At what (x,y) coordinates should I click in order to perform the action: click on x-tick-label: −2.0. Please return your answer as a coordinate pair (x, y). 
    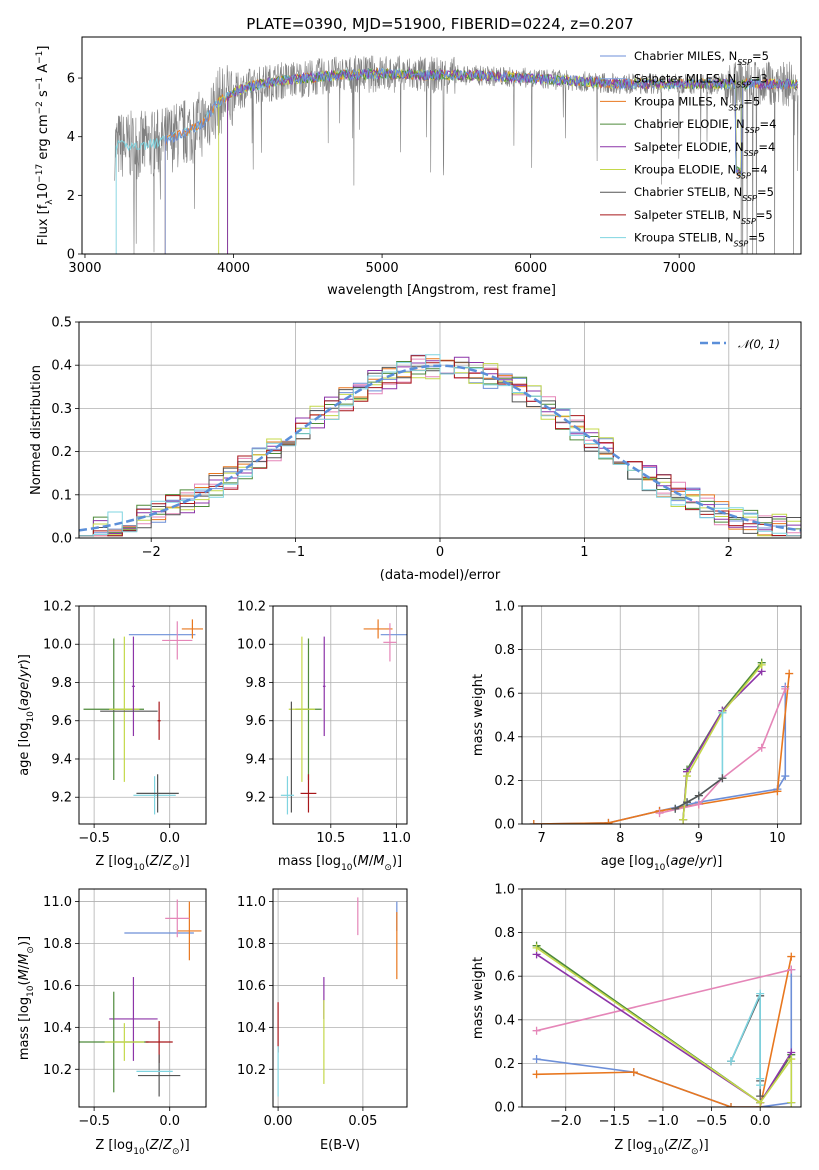
    Looking at the image, I should click on (566, 1121).